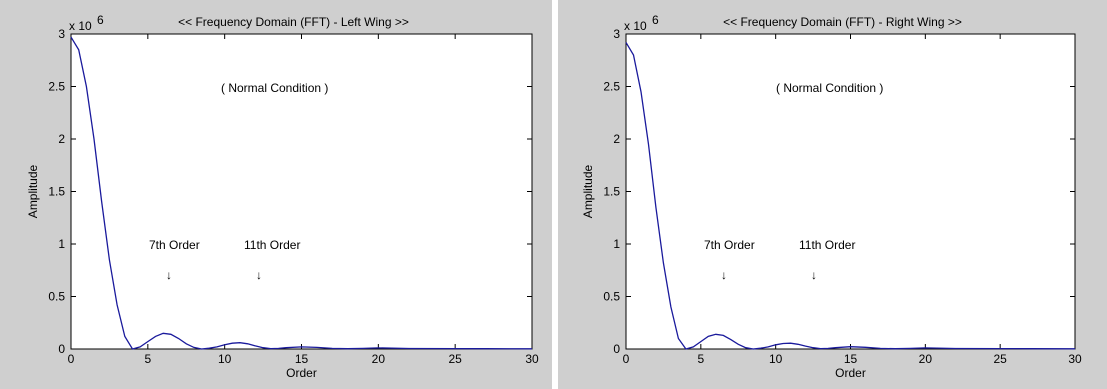 The image size is (1107, 389). I want to click on chart-title: << Frequency Domain (FFT) - Left Wing >>, so click(293, 22).